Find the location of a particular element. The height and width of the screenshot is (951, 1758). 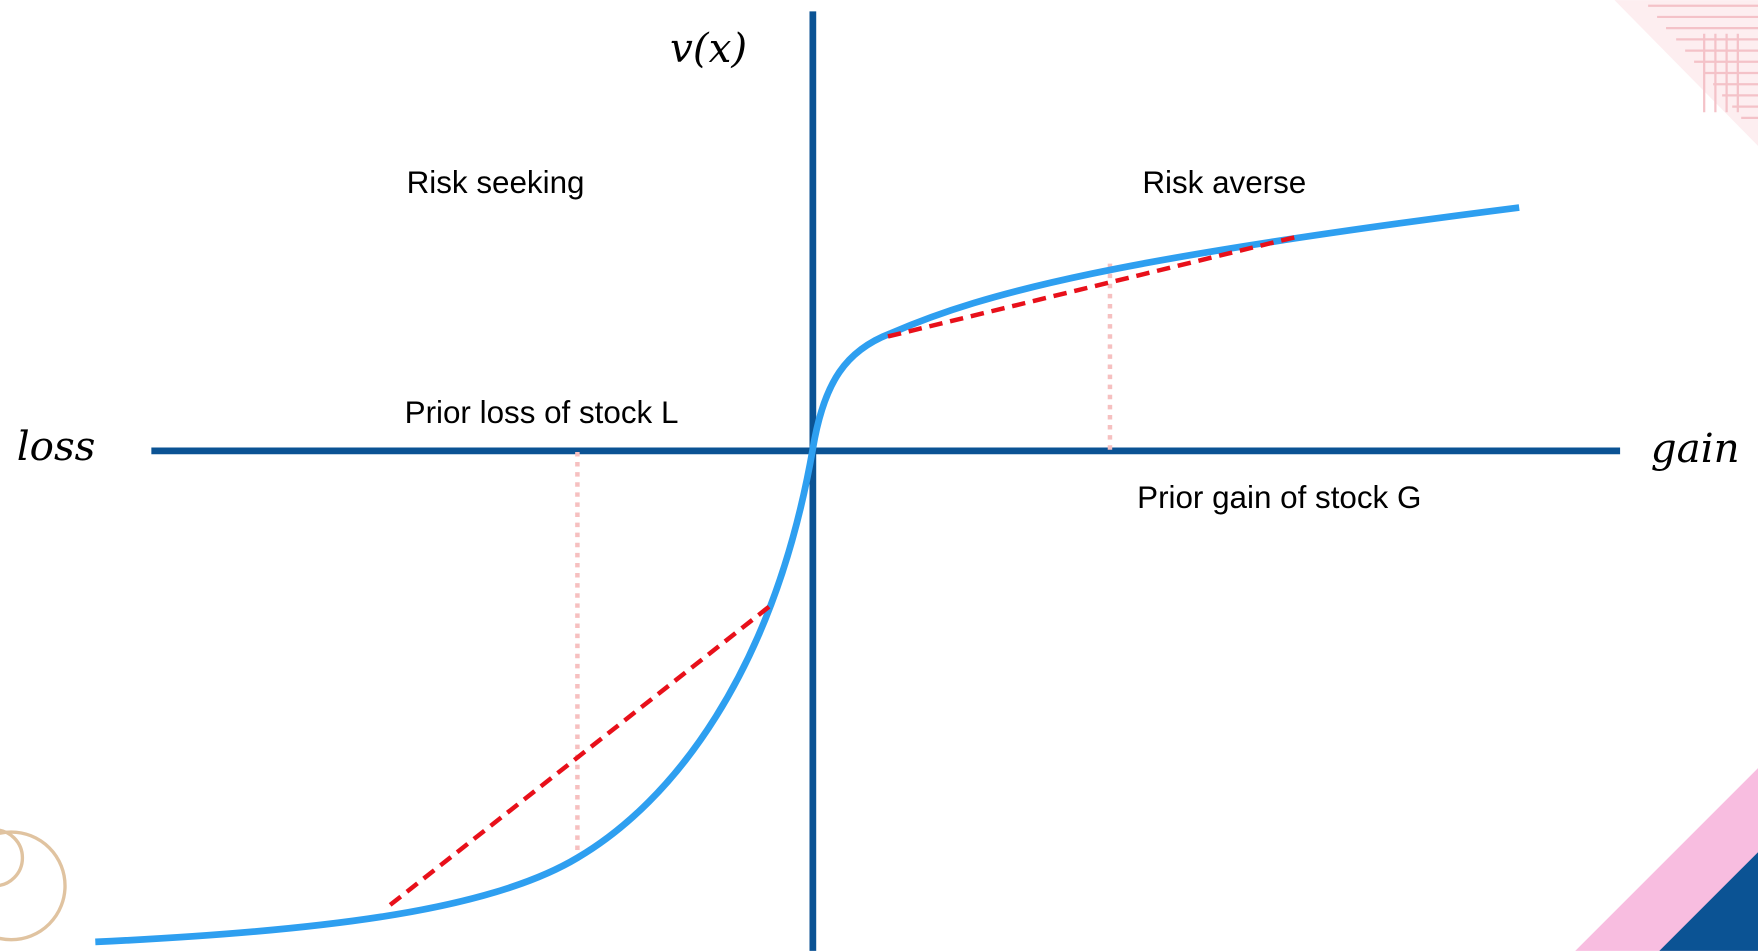

x-negative-label: loss is located at coordinates (56, 446).